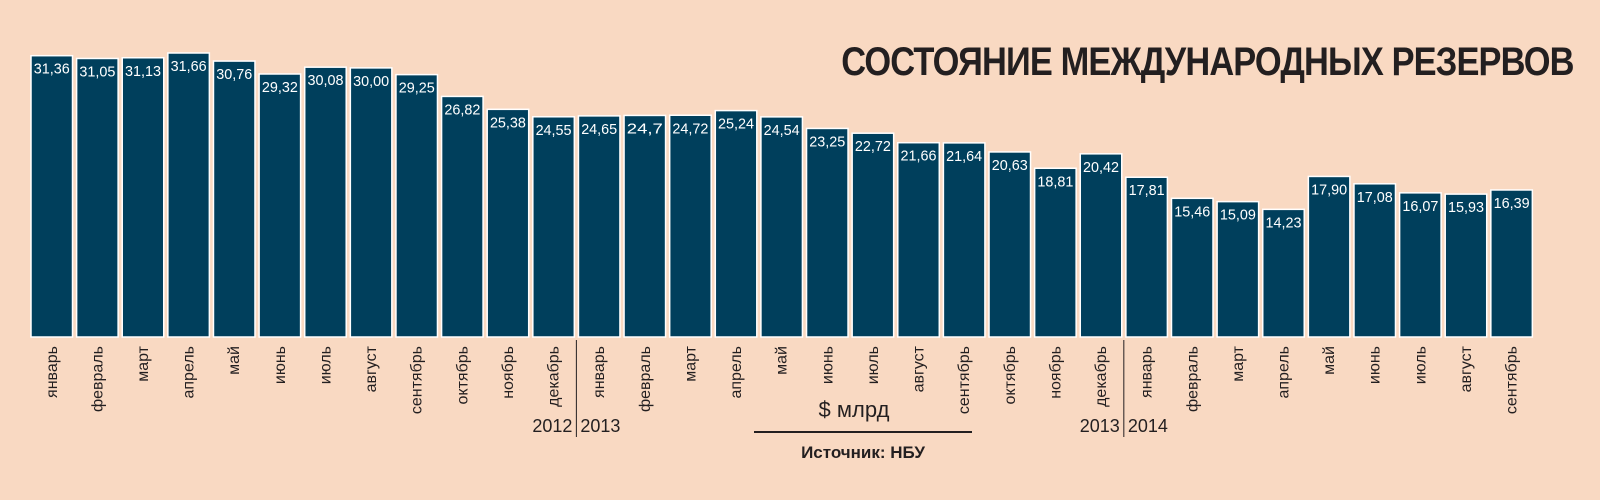  What do you see at coordinates (782, 130) in the screenshot?
I see `bar-value-label: 24,54` at bounding box center [782, 130].